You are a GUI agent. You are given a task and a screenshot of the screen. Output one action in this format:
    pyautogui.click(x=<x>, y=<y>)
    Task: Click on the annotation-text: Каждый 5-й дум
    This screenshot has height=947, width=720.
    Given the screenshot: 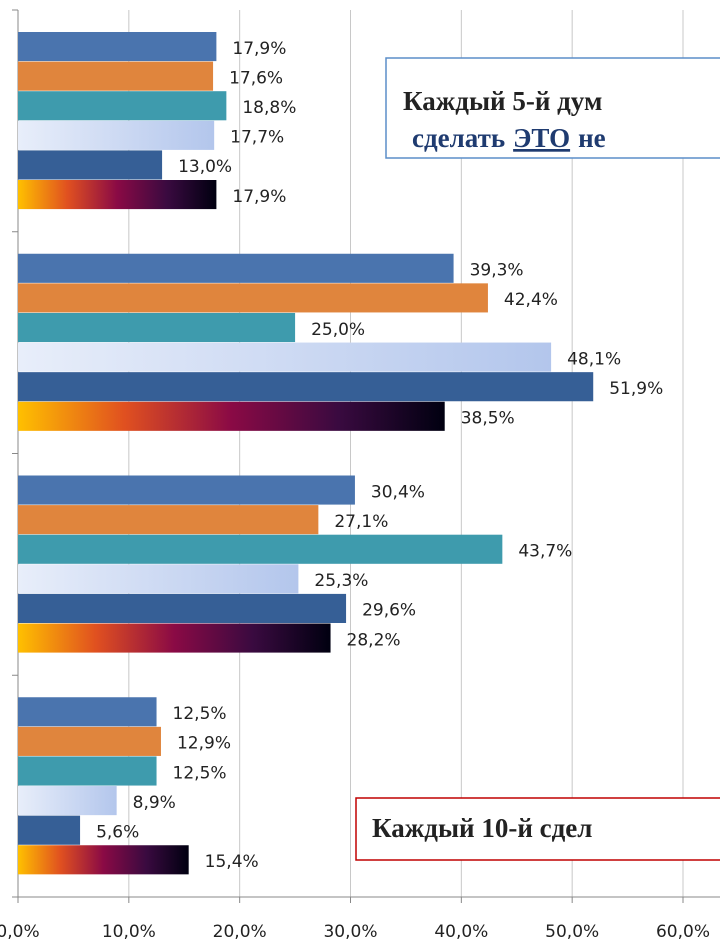 What is the action you would take?
    pyautogui.click(x=502, y=101)
    